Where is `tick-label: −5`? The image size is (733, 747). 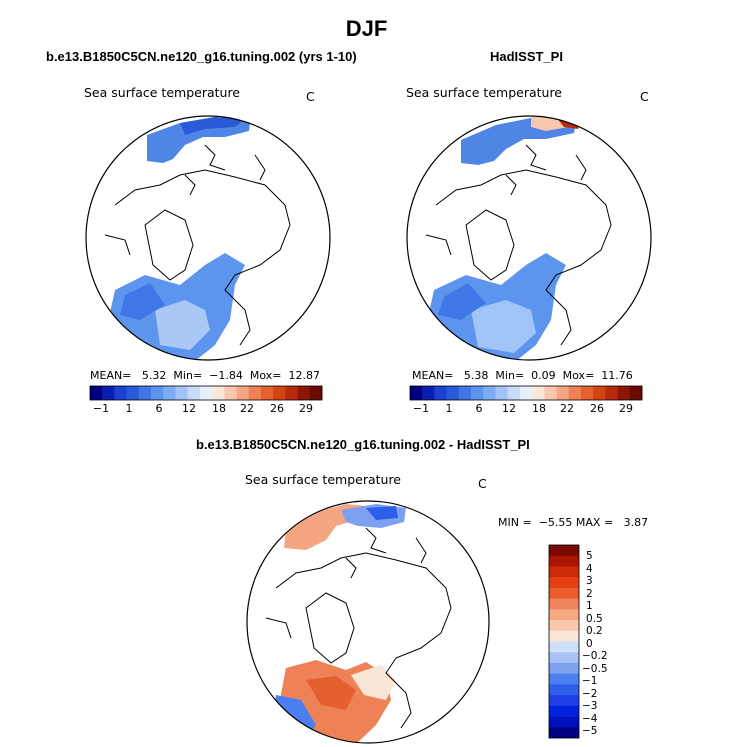
tick-label: −5 is located at coordinates (590, 731).